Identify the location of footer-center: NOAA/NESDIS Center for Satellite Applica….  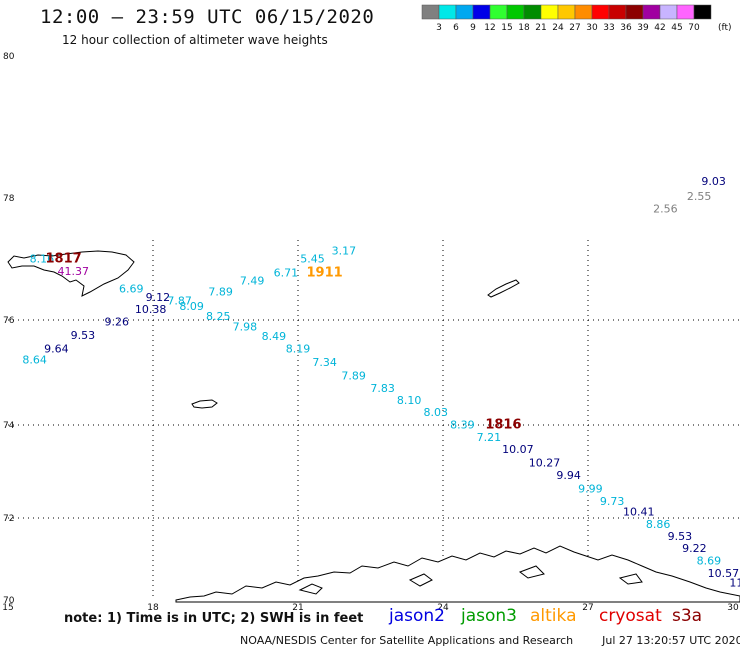
(407, 640).